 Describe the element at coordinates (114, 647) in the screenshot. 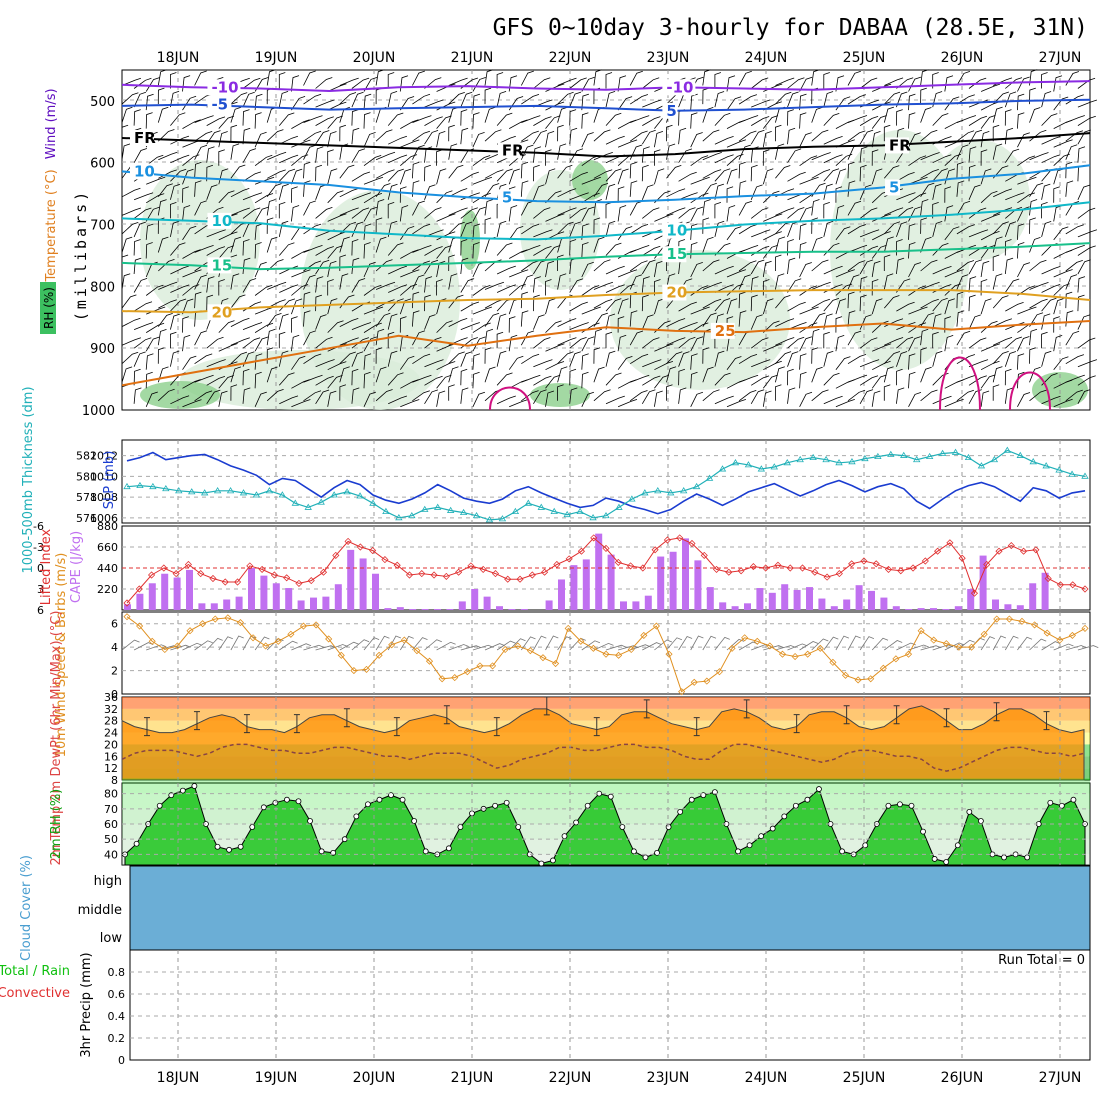

I see `wind-tick-4: 4` at that location.